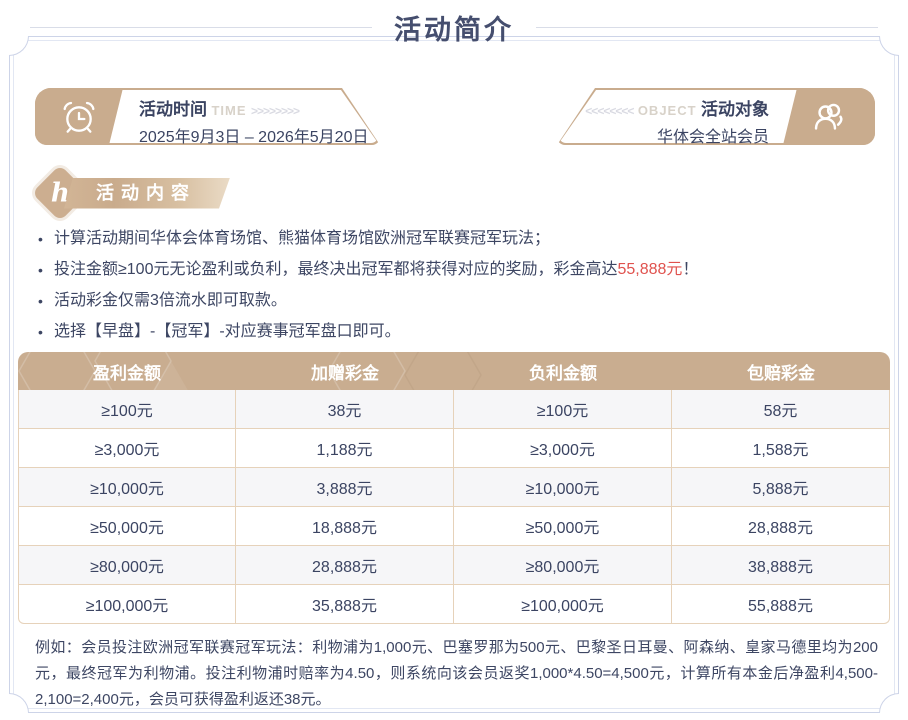 This screenshot has width=908, height=720. I want to click on table-cell: 38元, so click(345, 409).